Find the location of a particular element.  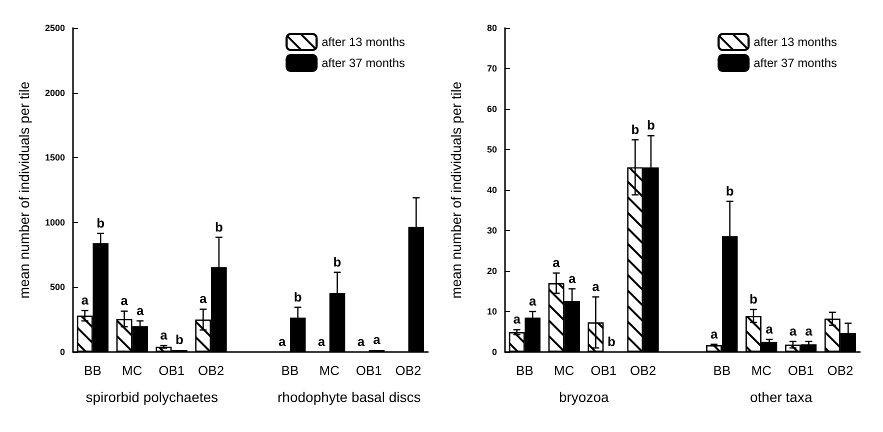

y-tick-label: 50 is located at coordinates (491, 149).